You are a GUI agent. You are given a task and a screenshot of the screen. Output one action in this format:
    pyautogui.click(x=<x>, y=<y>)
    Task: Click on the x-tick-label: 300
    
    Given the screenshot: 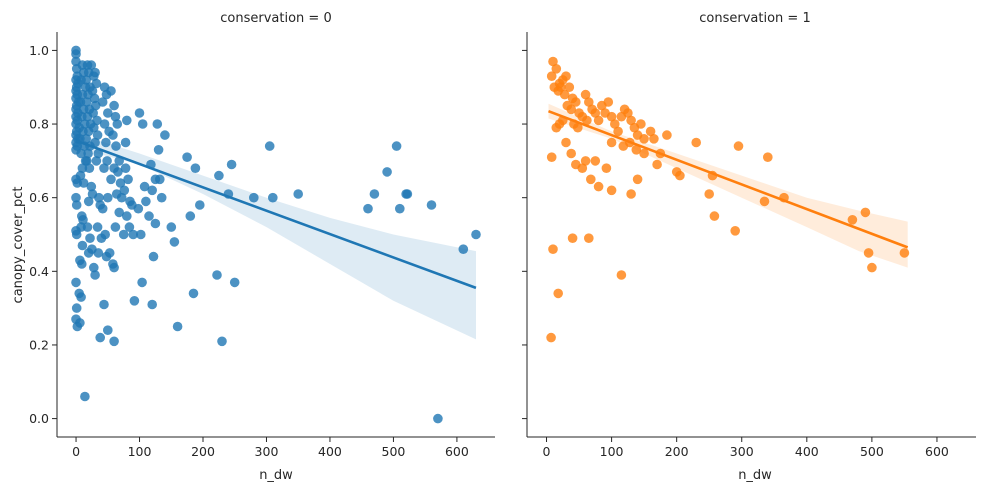 What is the action you would take?
    pyautogui.click(x=267, y=451)
    